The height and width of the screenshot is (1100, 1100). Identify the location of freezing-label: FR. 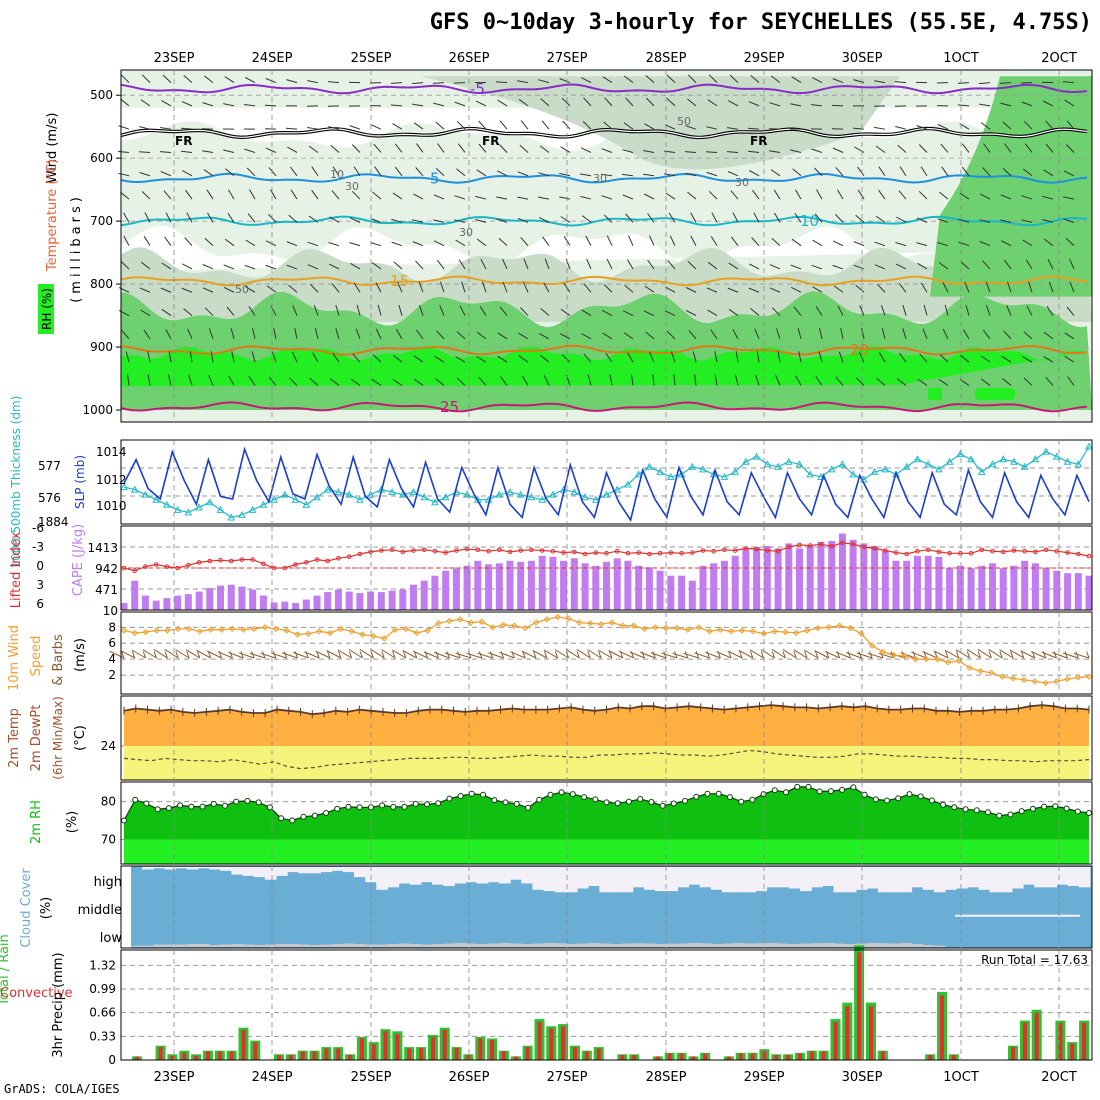
(183, 141).